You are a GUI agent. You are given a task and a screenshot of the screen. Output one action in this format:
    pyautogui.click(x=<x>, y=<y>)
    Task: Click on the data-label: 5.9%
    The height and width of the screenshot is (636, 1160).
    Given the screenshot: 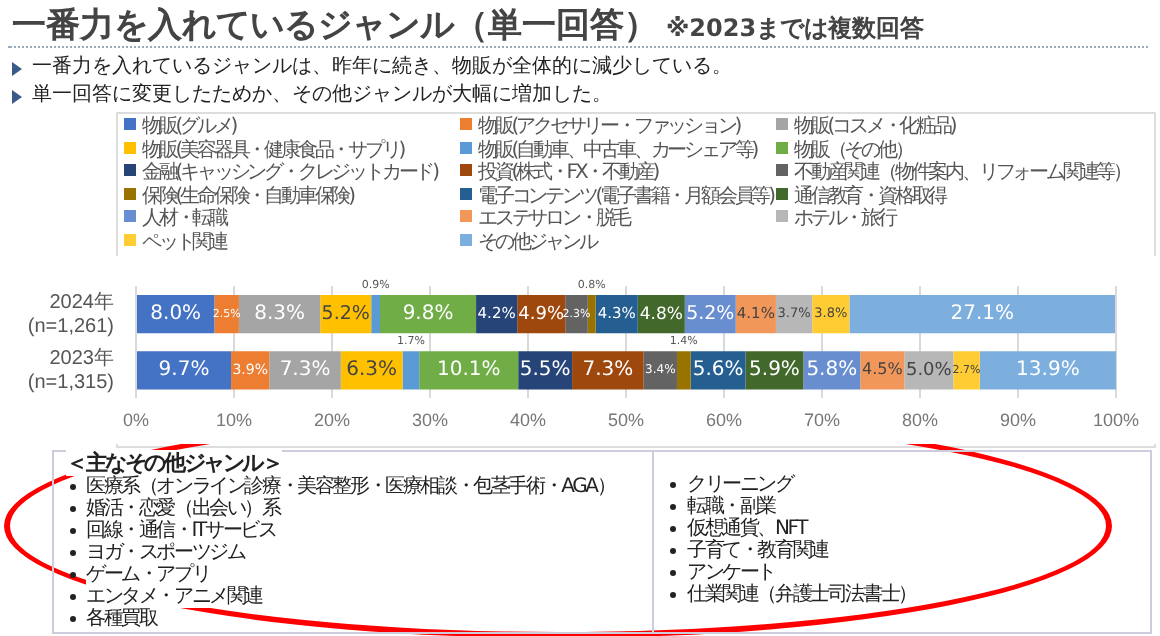 What is the action you would take?
    pyautogui.click(x=774, y=370)
    